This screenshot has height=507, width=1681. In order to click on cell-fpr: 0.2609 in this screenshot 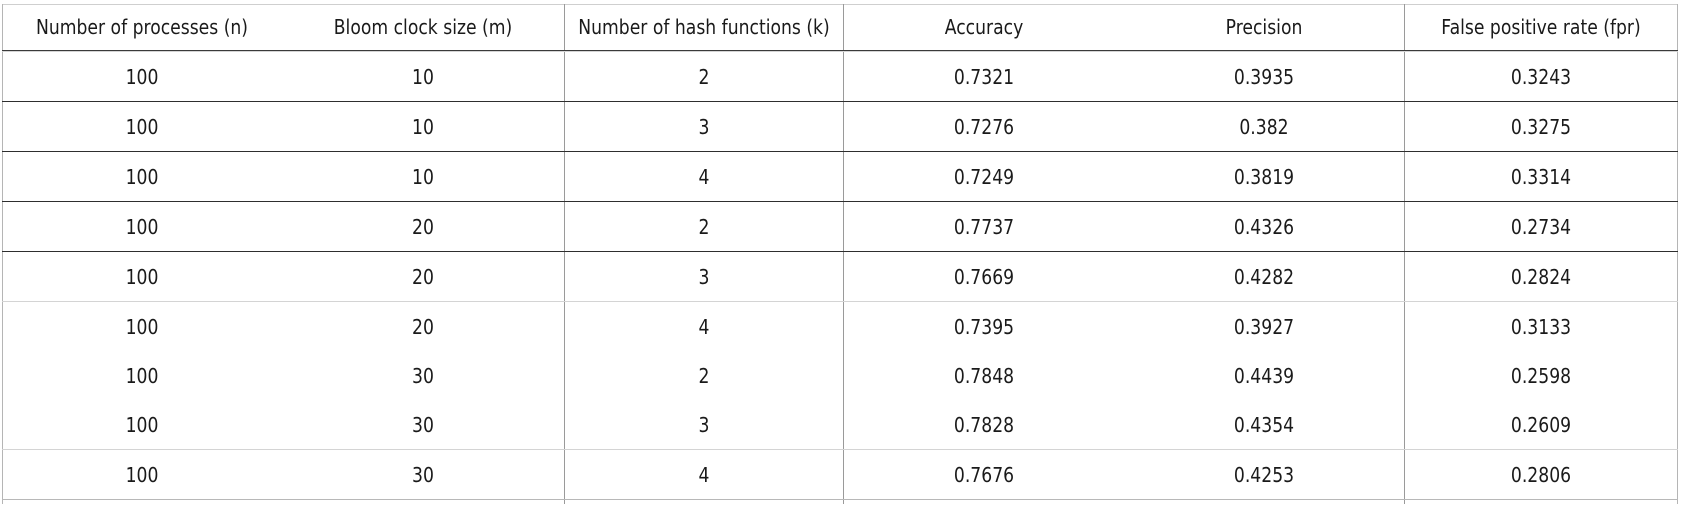, I will do `click(1541, 424)`.